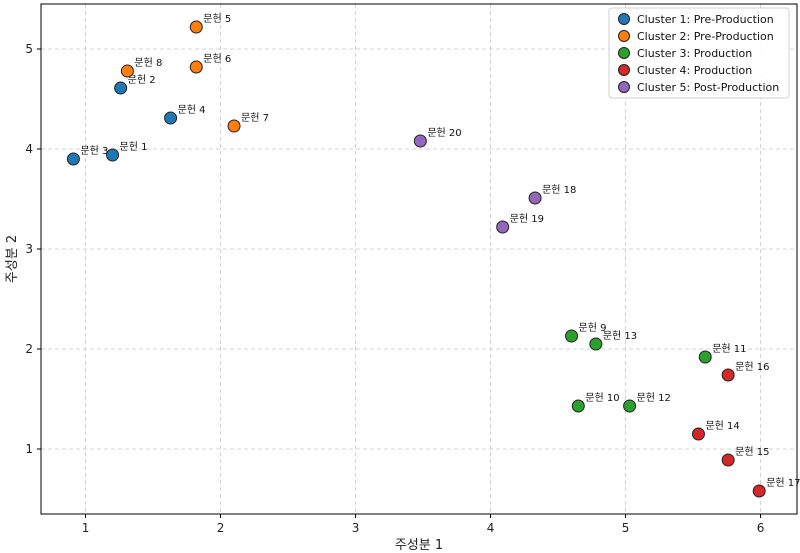 This screenshot has height=553, width=800. What do you see at coordinates (729, 349) in the screenshot?
I see `point-label: 문헌 11` at bounding box center [729, 349].